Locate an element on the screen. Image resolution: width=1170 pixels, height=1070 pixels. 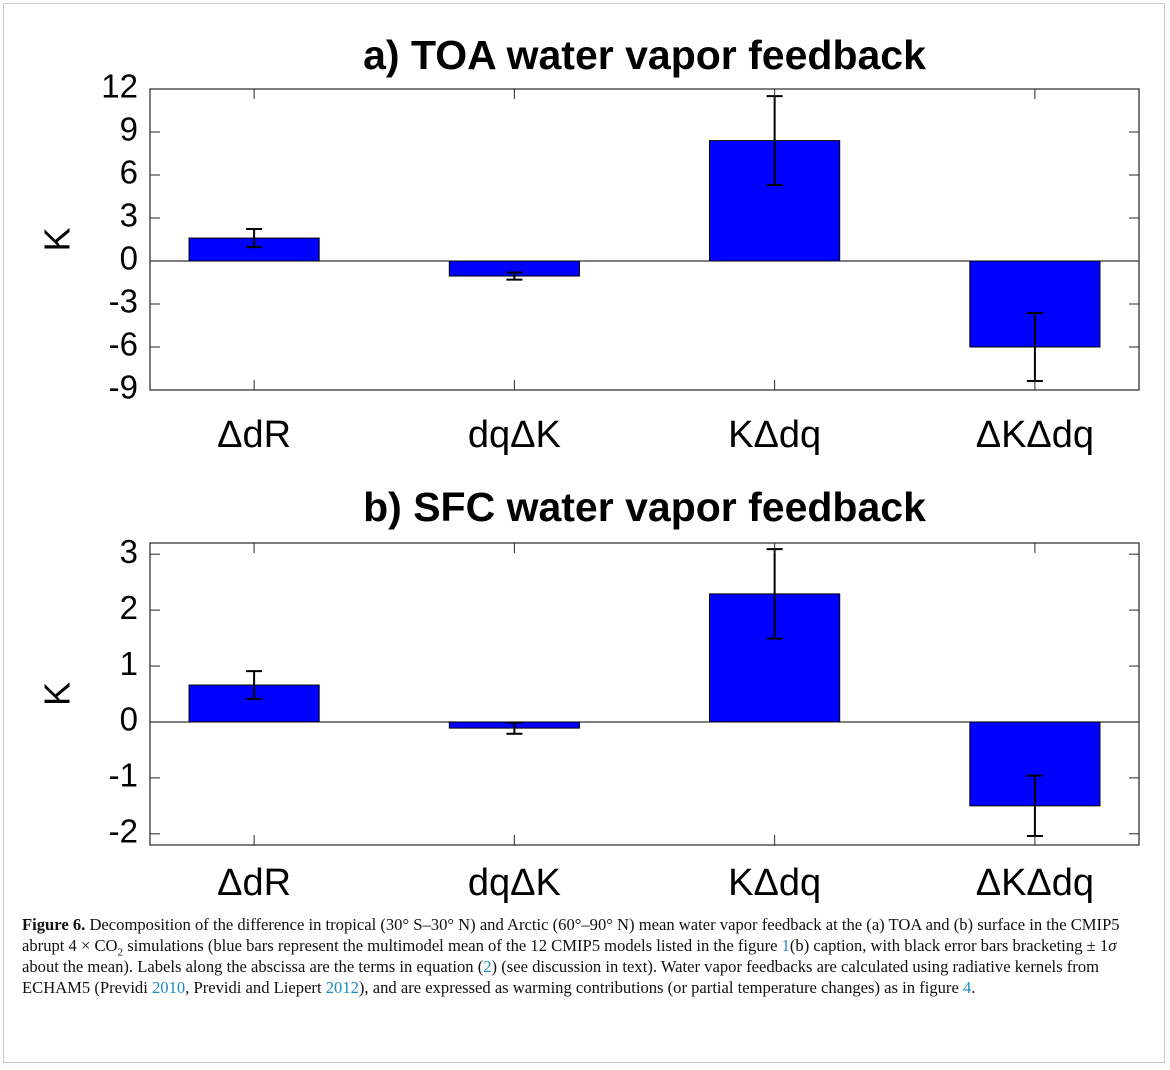
caption-symbol: σ is located at coordinates (1112, 945).